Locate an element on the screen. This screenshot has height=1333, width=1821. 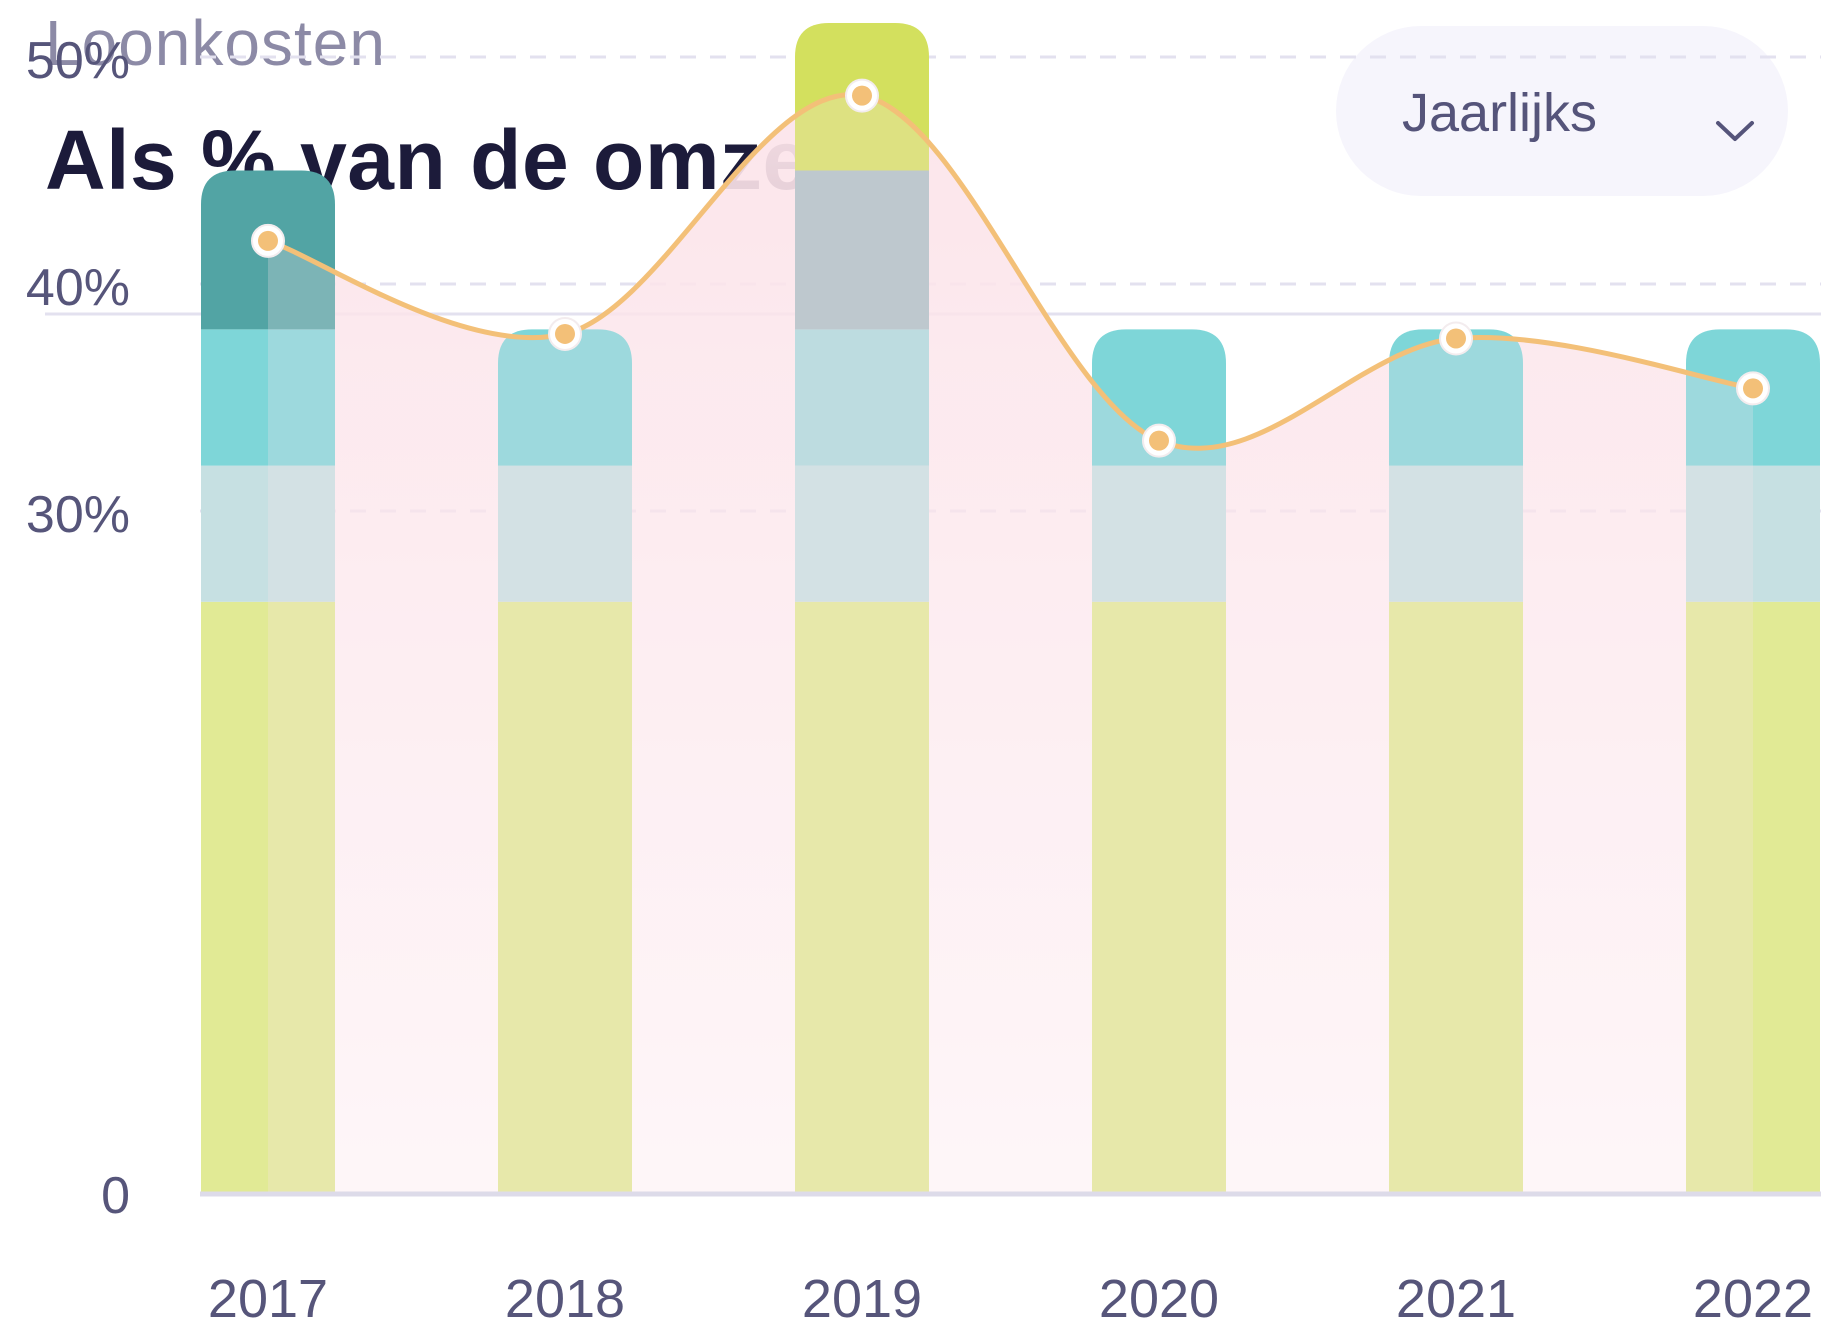
bar-2018 is located at coordinates (565, 760).